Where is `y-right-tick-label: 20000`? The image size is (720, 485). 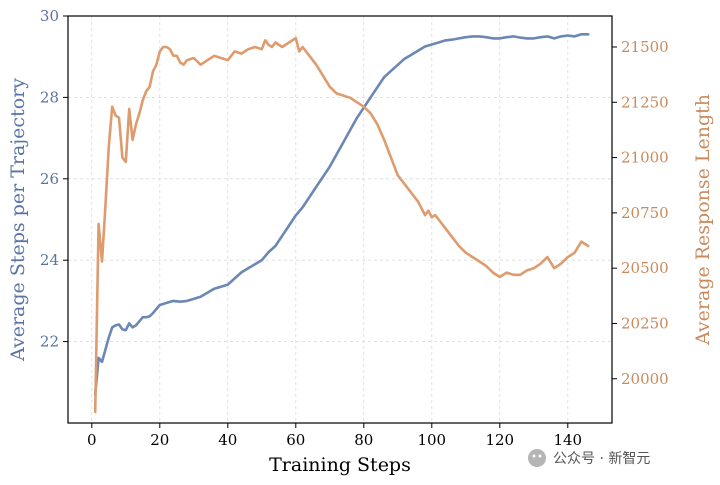 y-right-tick-label: 20000 is located at coordinates (645, 379).